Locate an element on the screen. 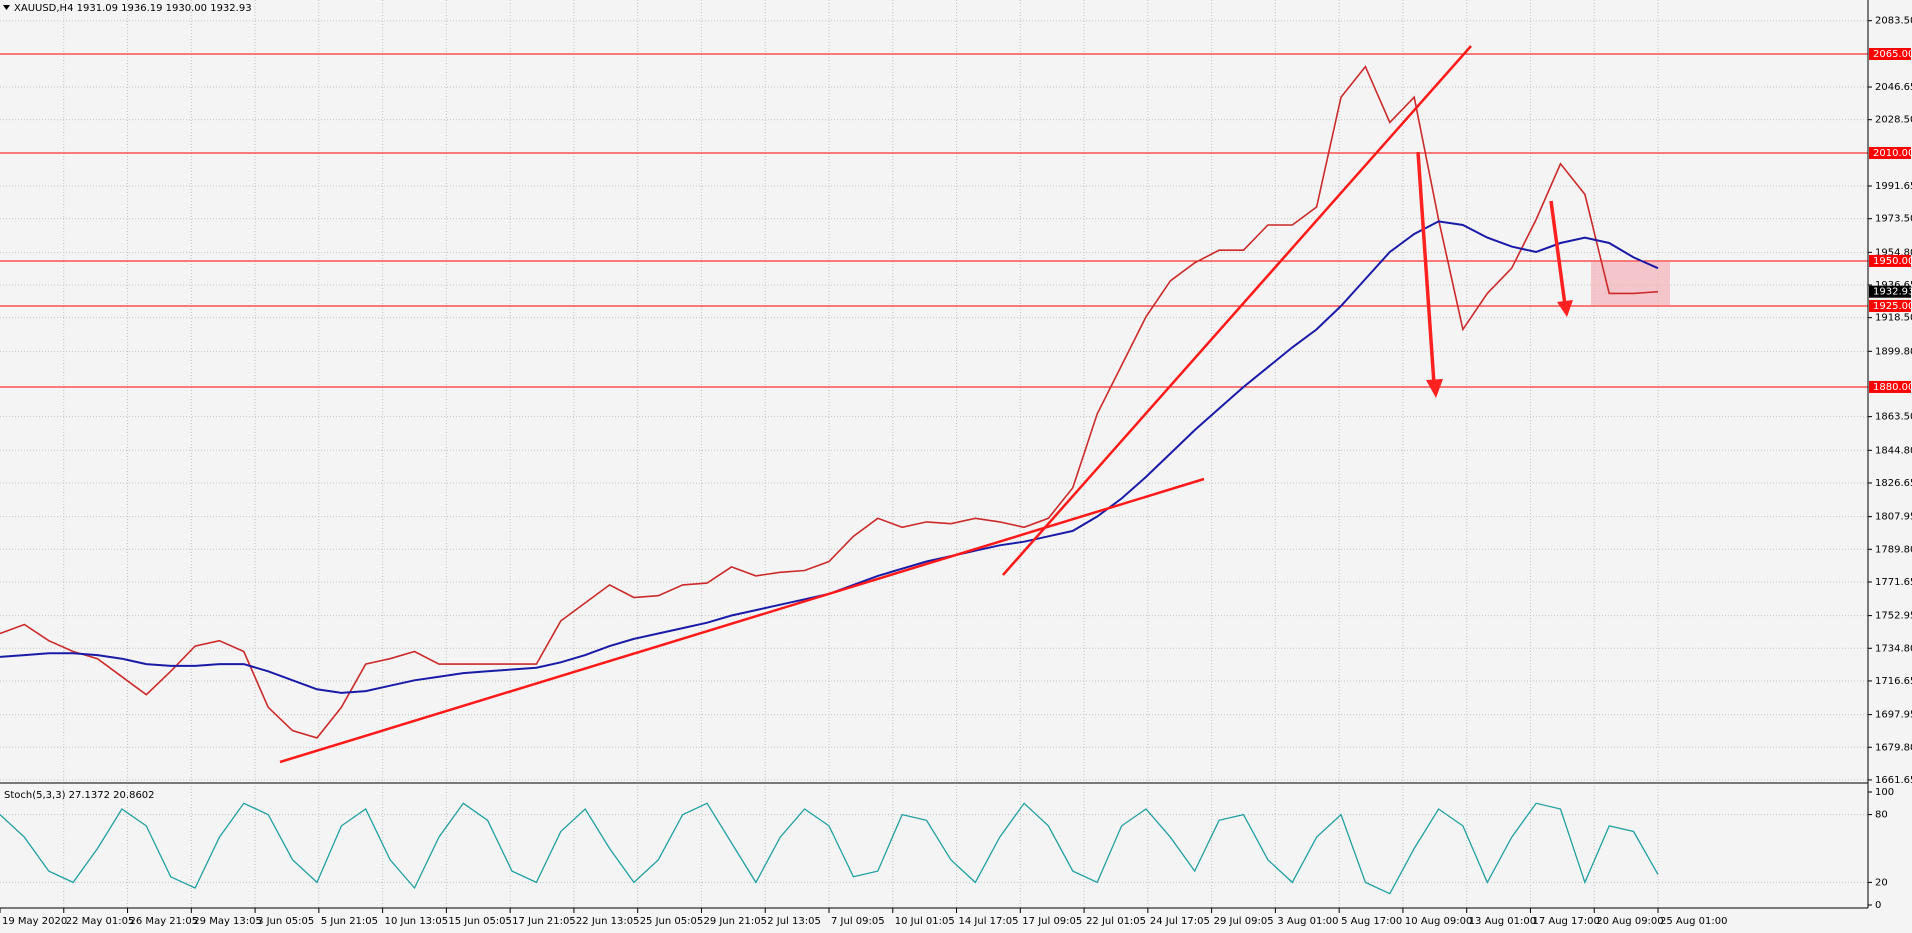  y-tick-label: 80 is located at coordinates (1881, 815).